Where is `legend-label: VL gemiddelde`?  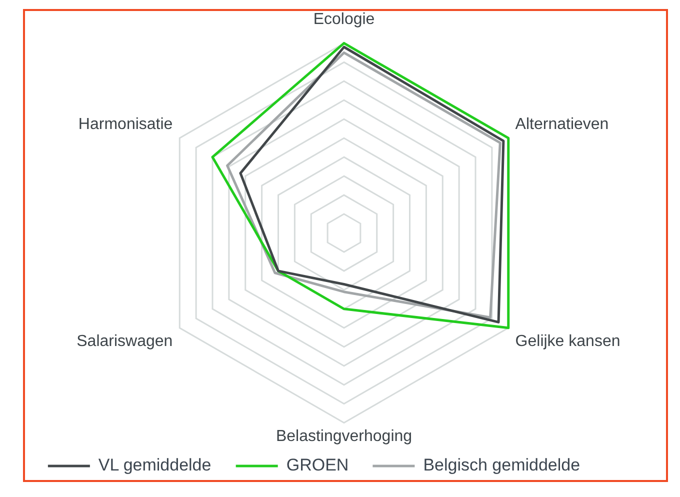 legend-label: VL gemiddelde is located at coordinates (155, 465).